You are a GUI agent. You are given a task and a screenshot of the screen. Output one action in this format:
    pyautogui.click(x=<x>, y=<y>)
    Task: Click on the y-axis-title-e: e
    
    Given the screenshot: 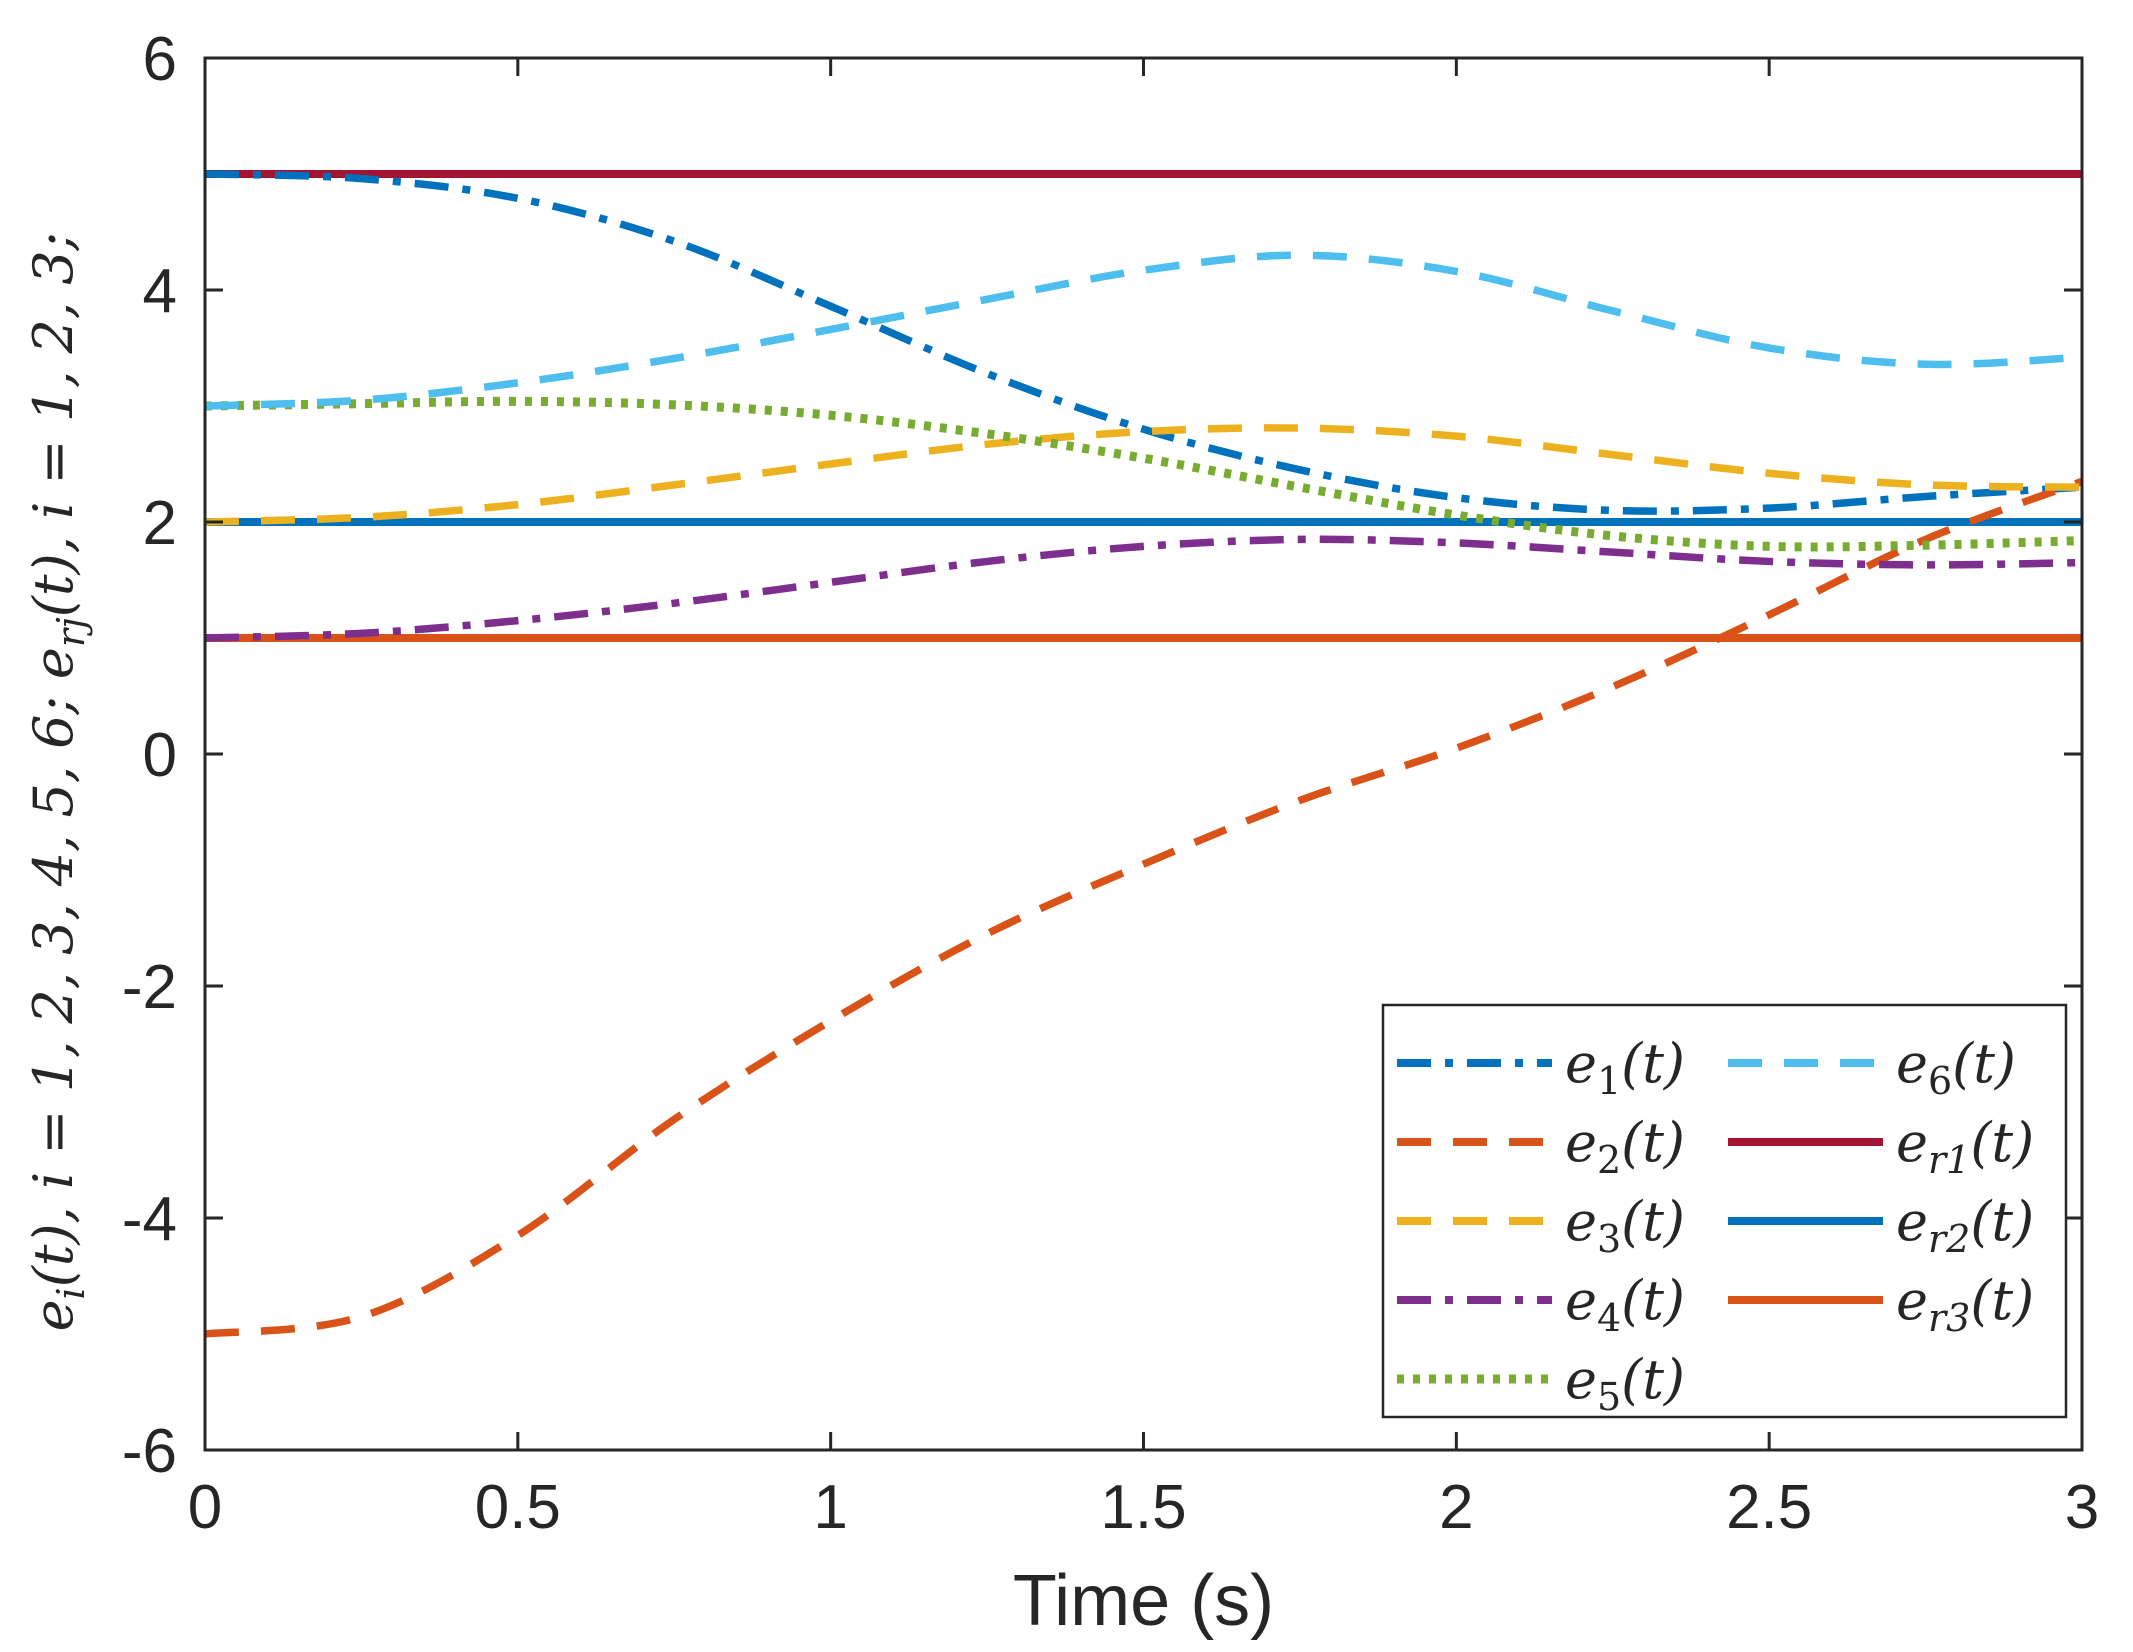 What is the action you would take?
    pyautogui.click(x=53, y=1315)
    